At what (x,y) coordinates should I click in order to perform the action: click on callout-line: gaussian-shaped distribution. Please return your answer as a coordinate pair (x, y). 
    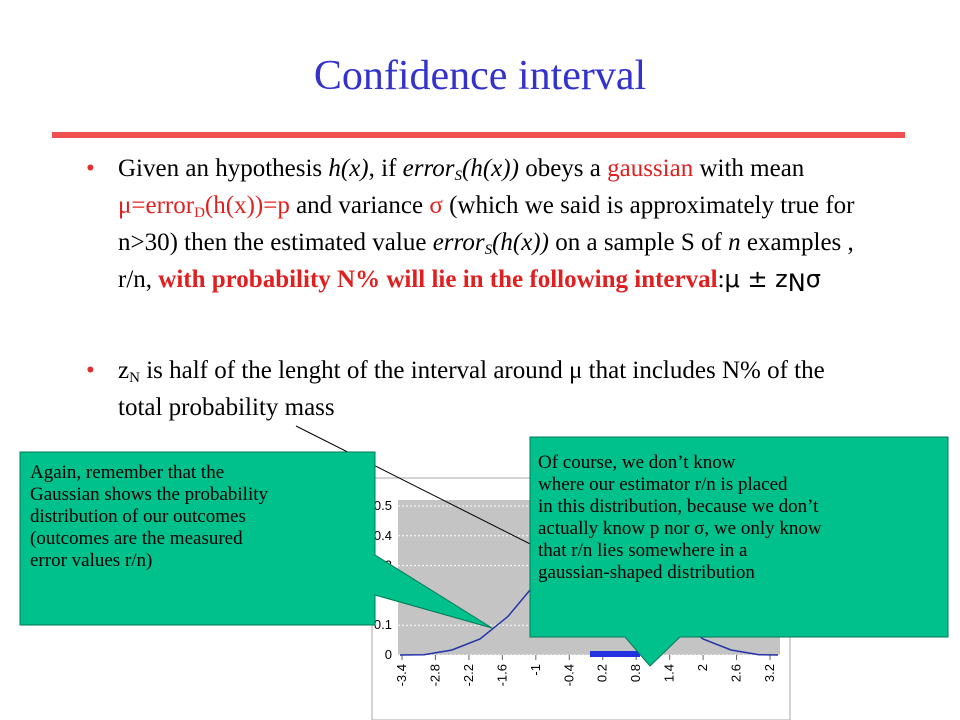
    Looking at the image, I should click on (646, 572).